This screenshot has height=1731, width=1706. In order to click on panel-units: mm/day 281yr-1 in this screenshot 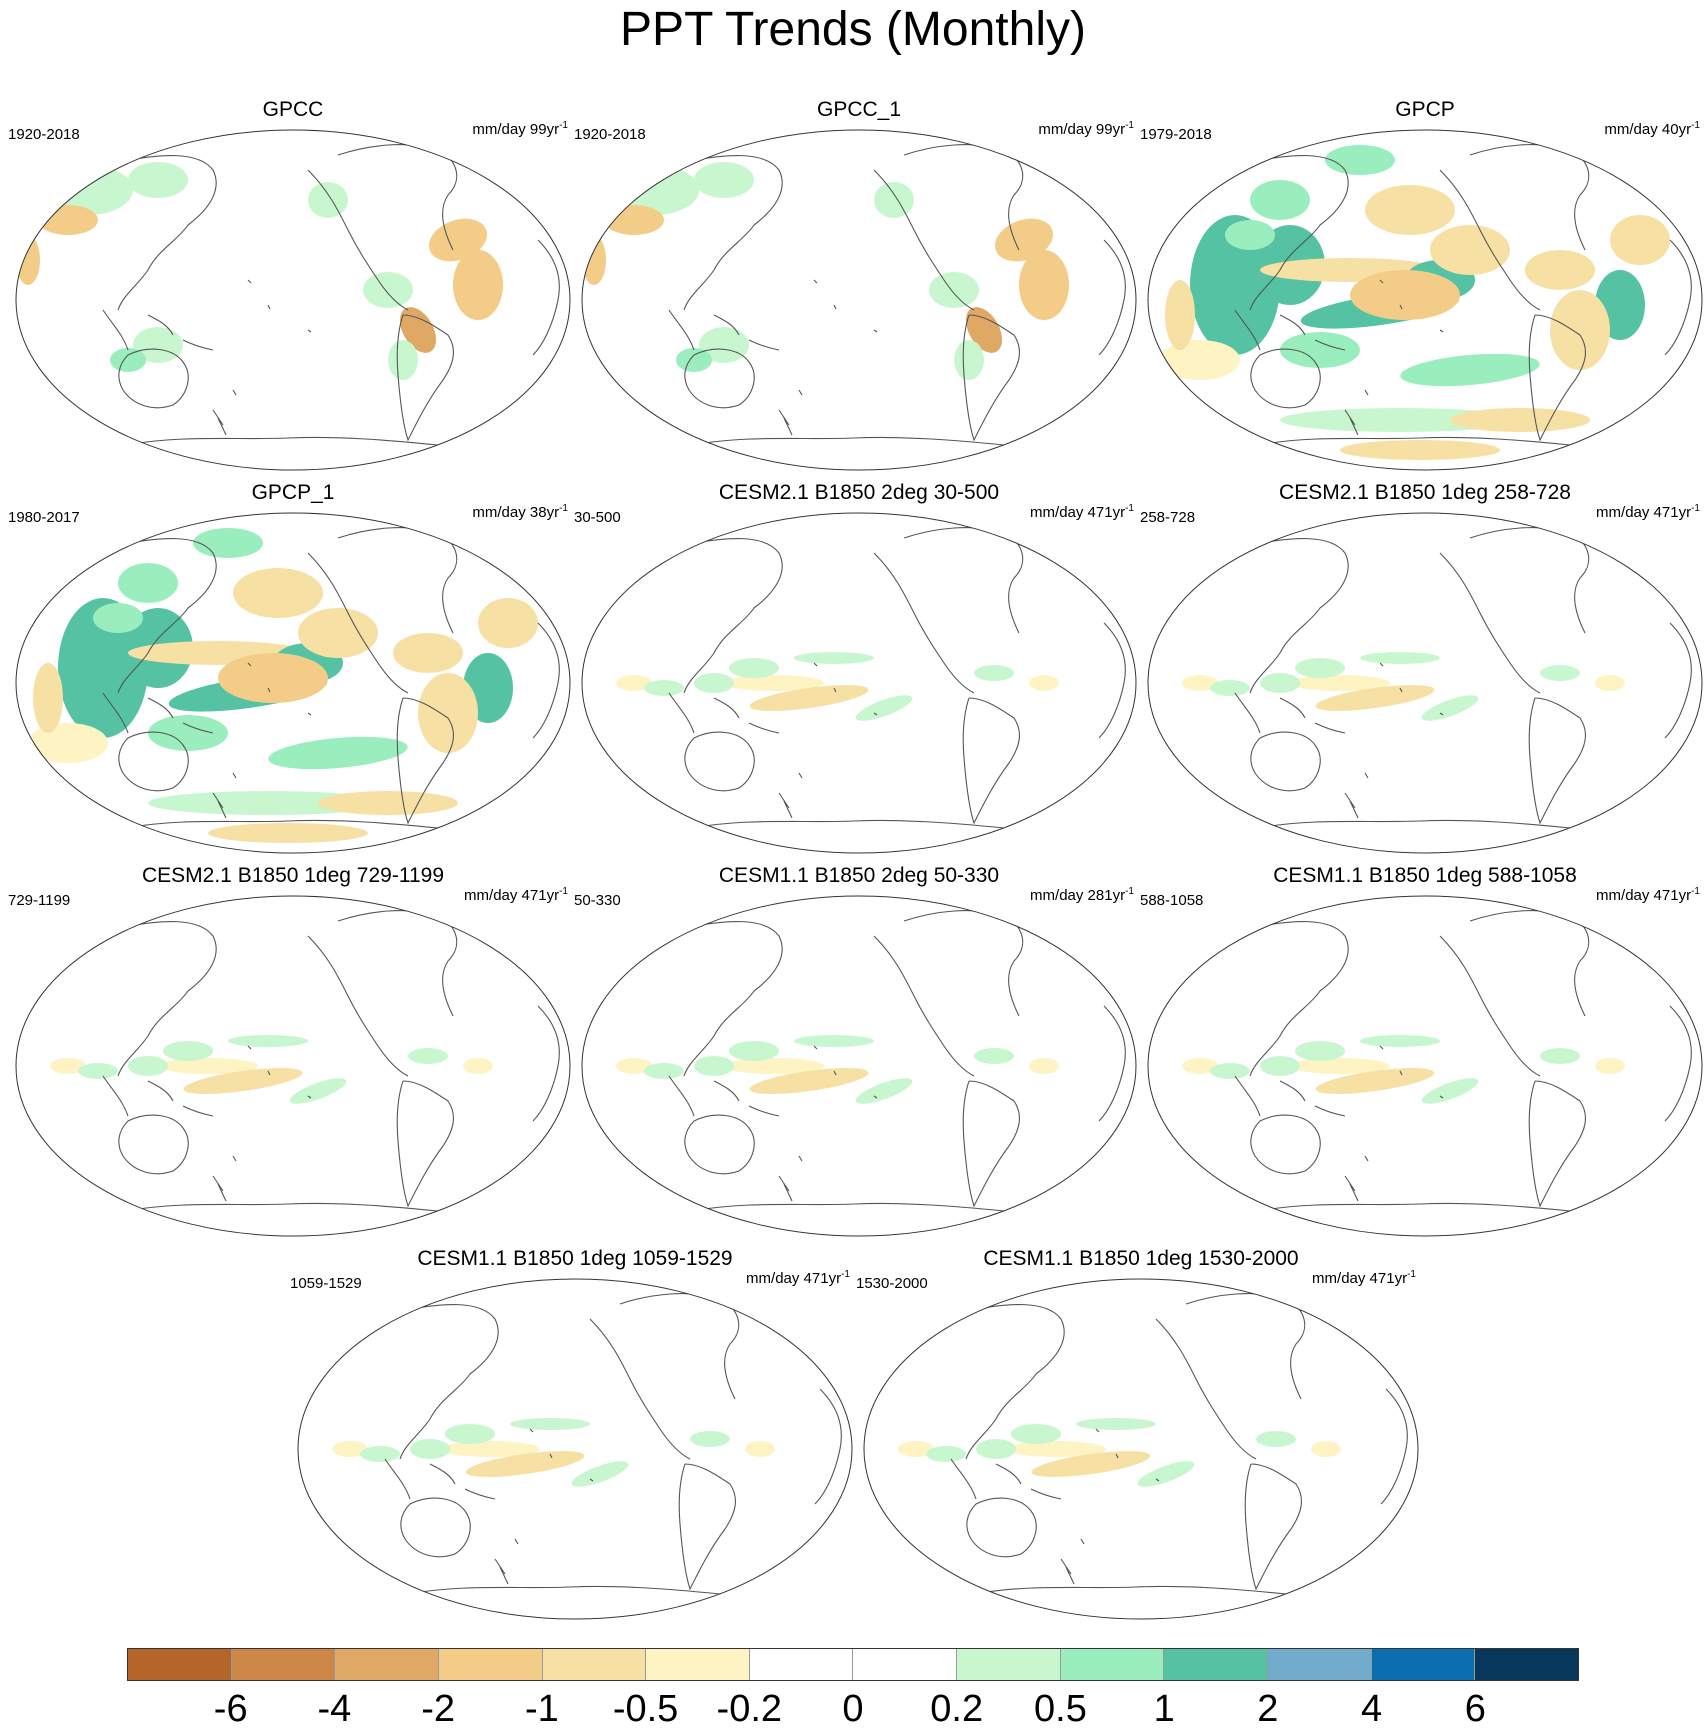, I will do `click(1082, 895)`.